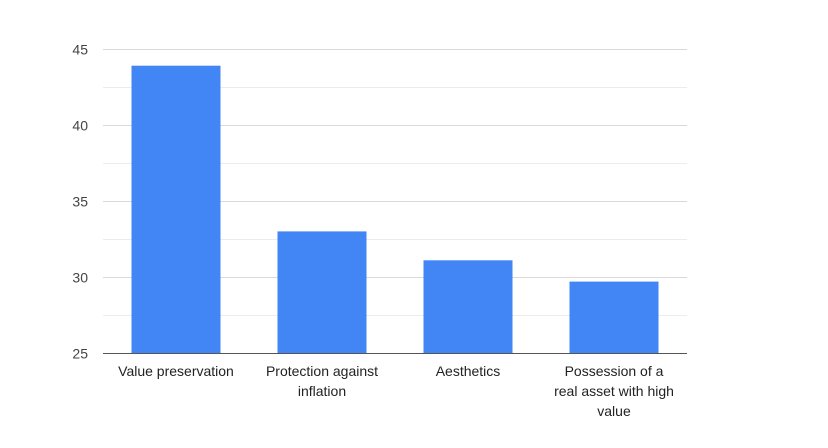 The image size is (828, 448). Describe the element at coordinates (614, 411) in the screenshot. I see `x-category-label-line: value` at that location.